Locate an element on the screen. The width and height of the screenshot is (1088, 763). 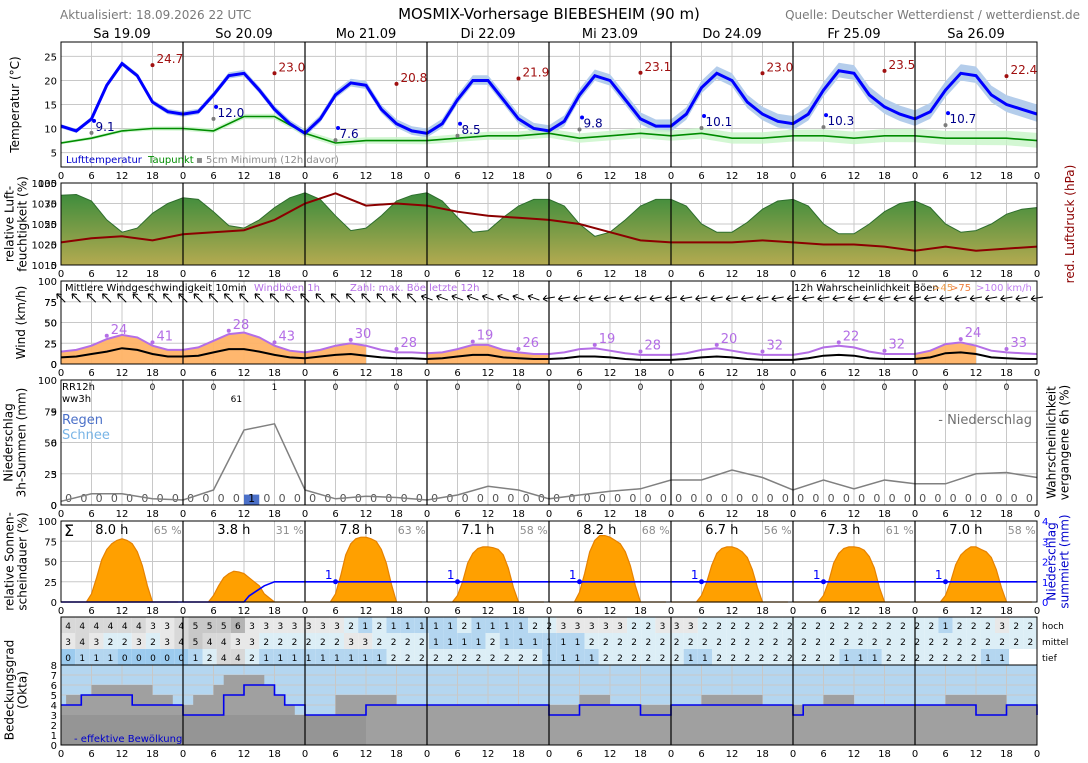
temperature-hour-tick: 18 is located at coordinates (884, 176).